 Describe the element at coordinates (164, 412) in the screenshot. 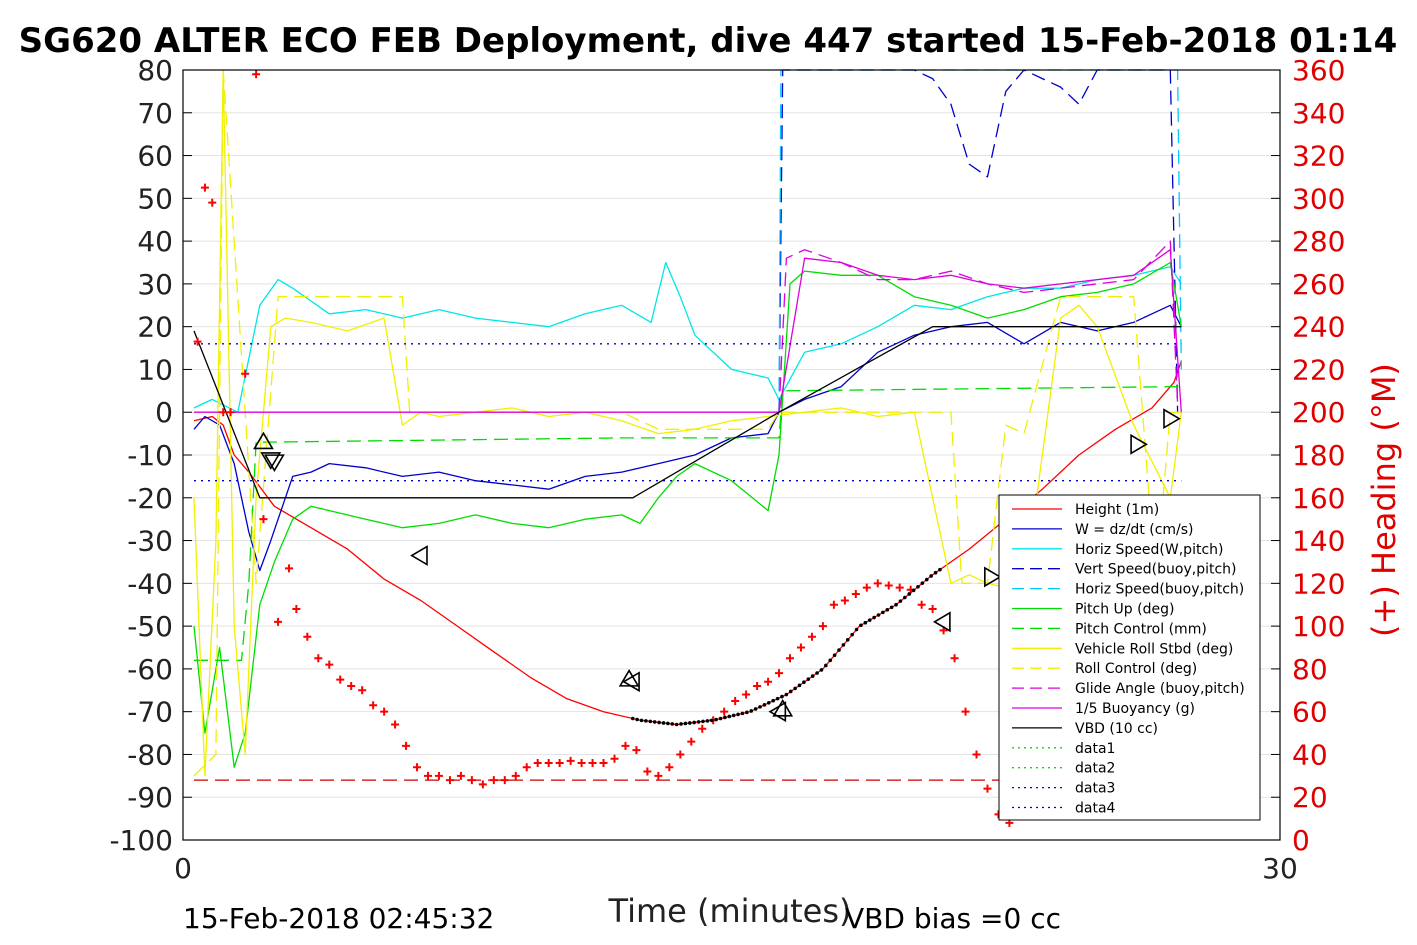

I see `left-tick-label: 0` at that location.